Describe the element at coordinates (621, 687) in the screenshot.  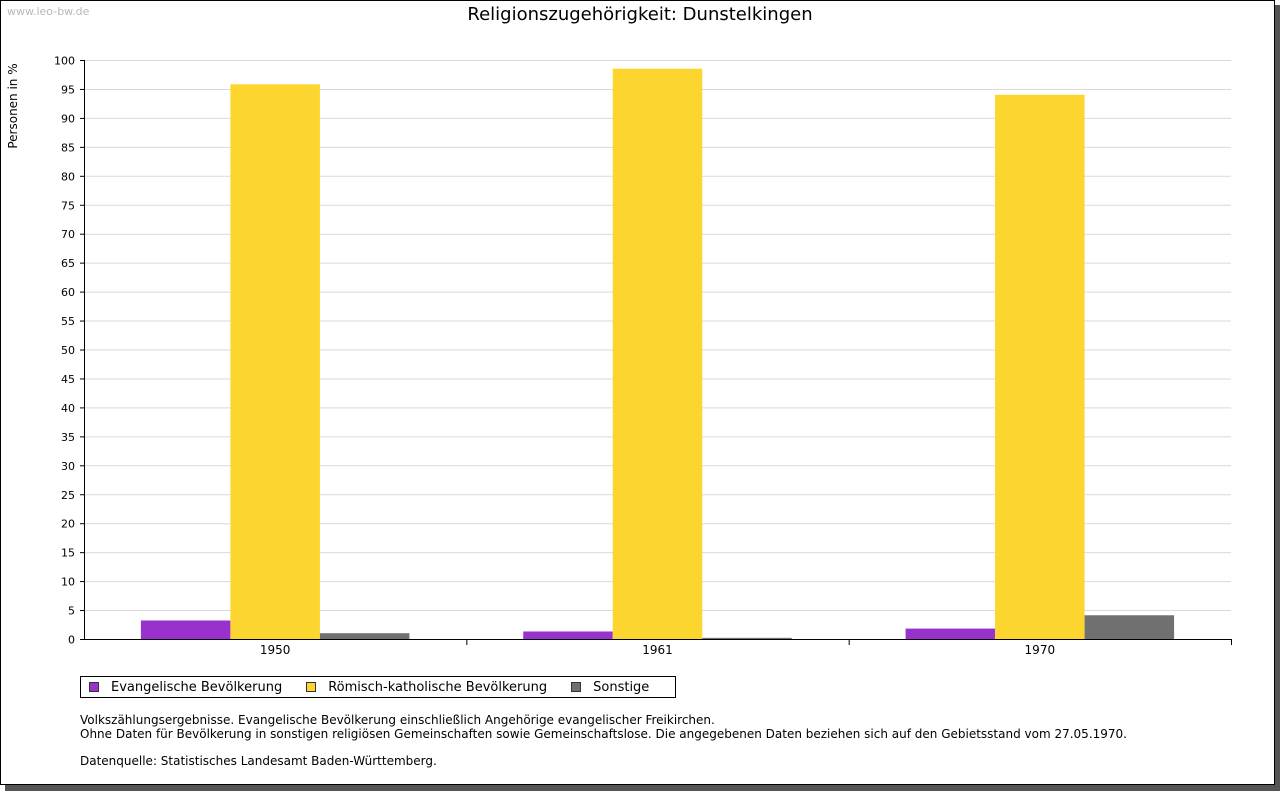
I see `legend-label-sonstige: Sonstige` at that location.